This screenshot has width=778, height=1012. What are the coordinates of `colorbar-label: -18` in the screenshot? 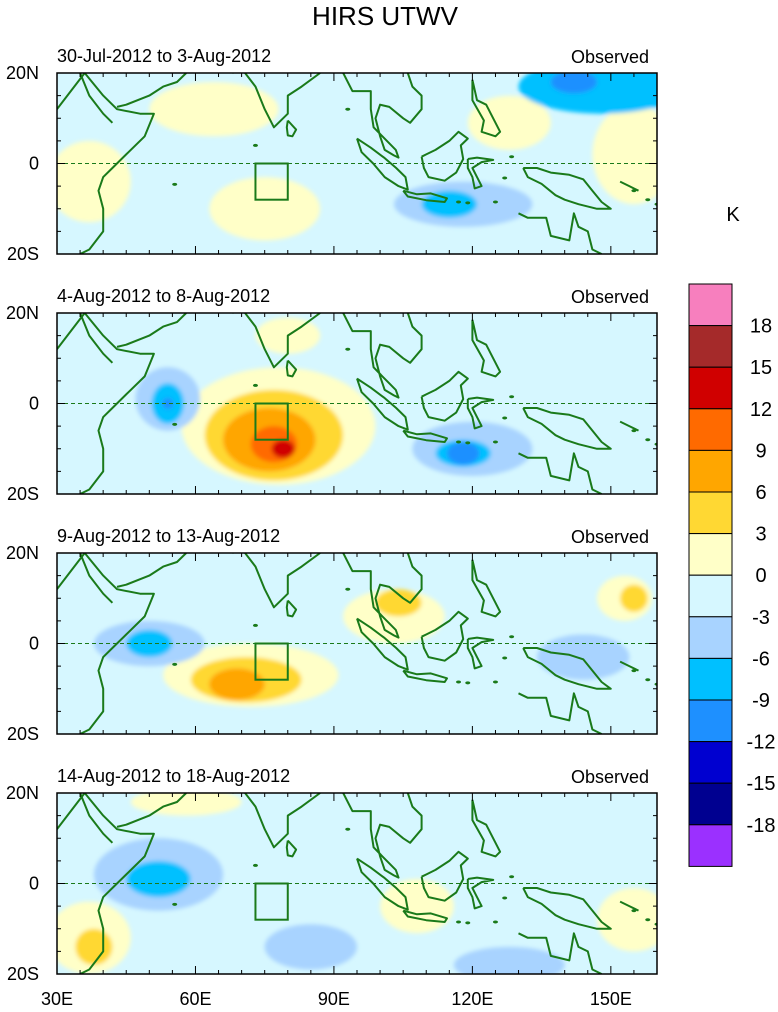 It's located at (761, 826).